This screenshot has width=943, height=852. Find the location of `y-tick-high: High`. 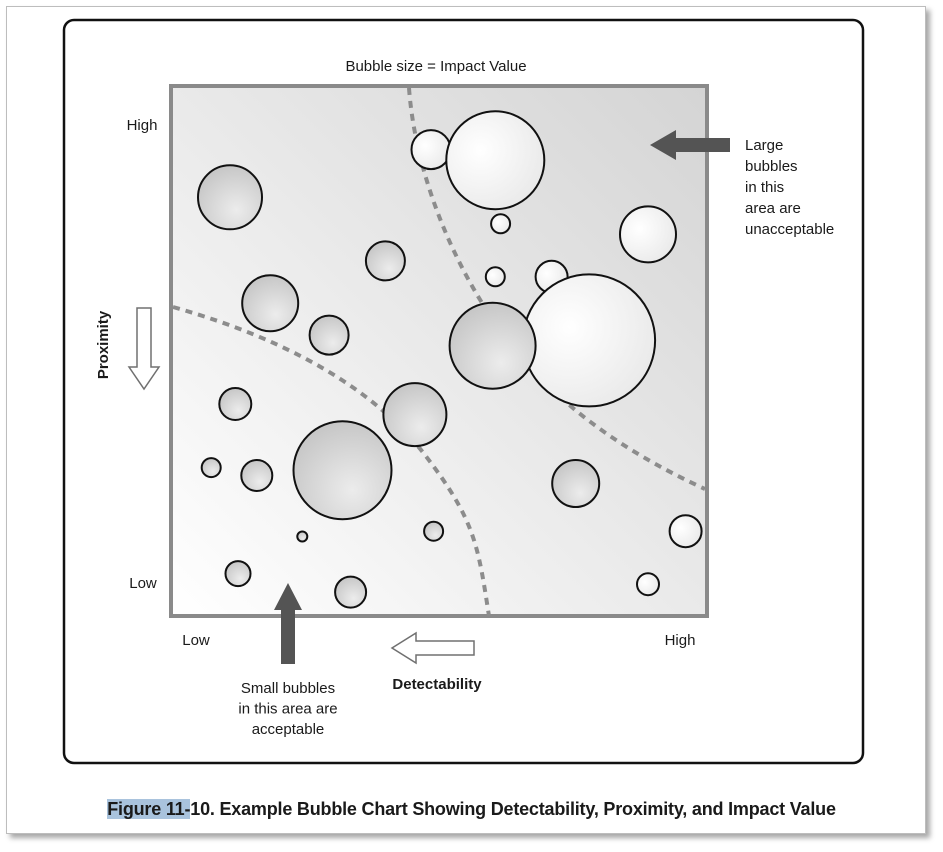

y-tick-high: High is located at coordinates (142, 125).